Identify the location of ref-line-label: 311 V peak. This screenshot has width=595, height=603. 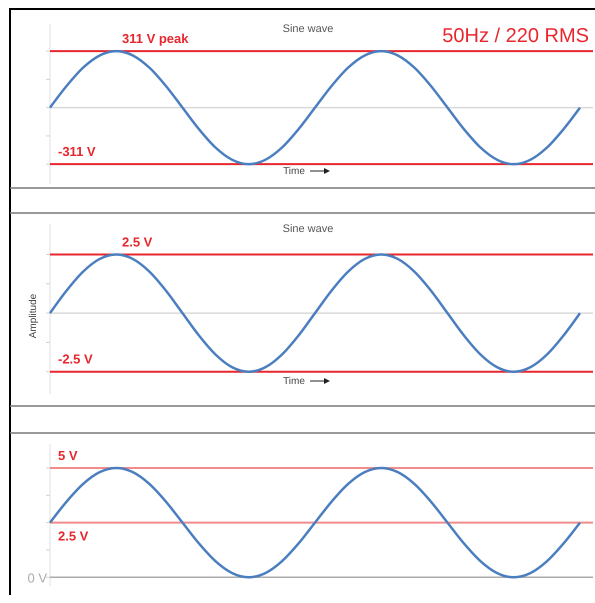
(156, 38).